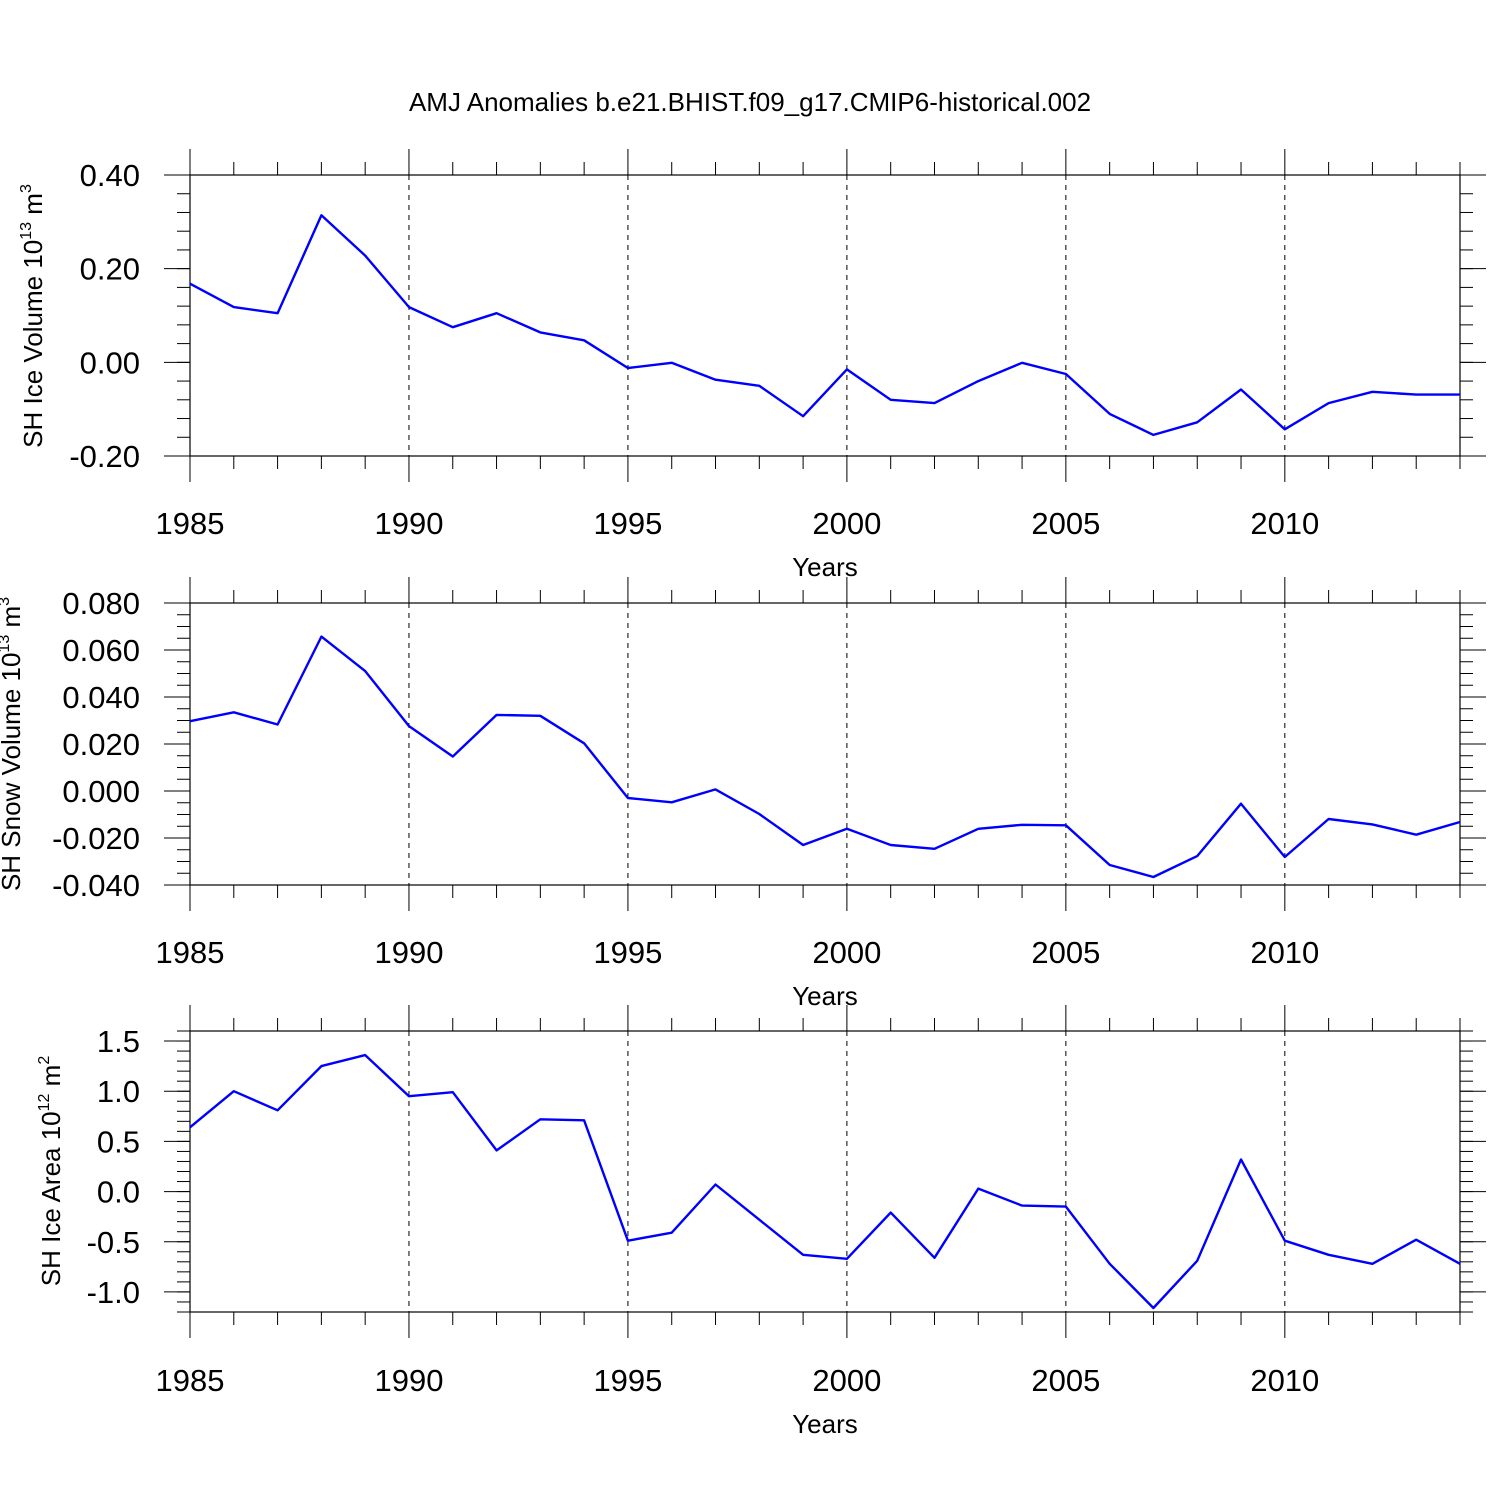 The width and height of the screenshot is (1500, 1500). Describe the element at coordinates (101, 697) in the screenshot. I see `y-tick-label: 0.040` at that location.